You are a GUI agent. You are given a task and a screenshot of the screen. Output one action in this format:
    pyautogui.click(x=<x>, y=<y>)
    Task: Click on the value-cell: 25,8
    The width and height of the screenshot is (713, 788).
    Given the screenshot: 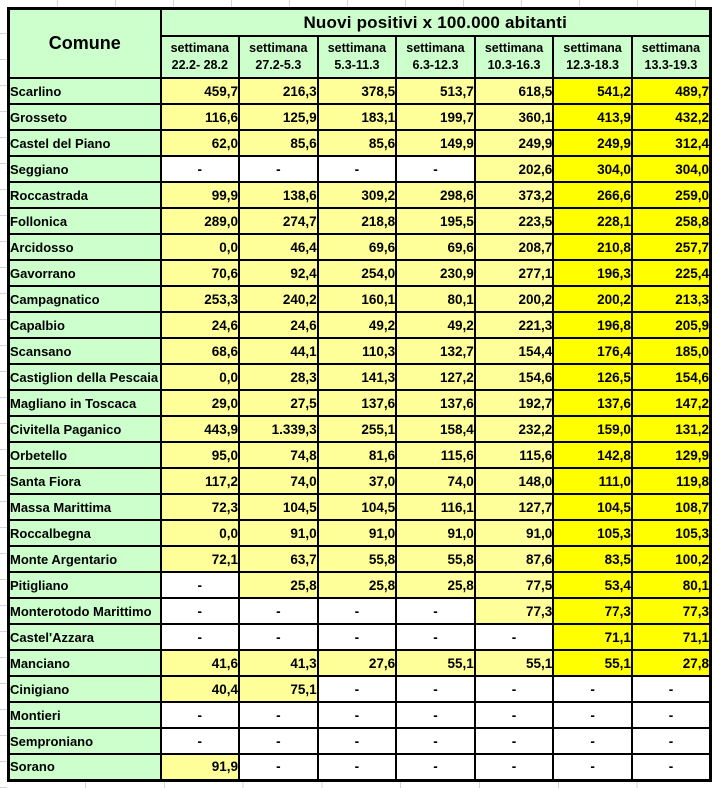 What is the action you would take?
    pyautogui.click(x=357, y=585)
    